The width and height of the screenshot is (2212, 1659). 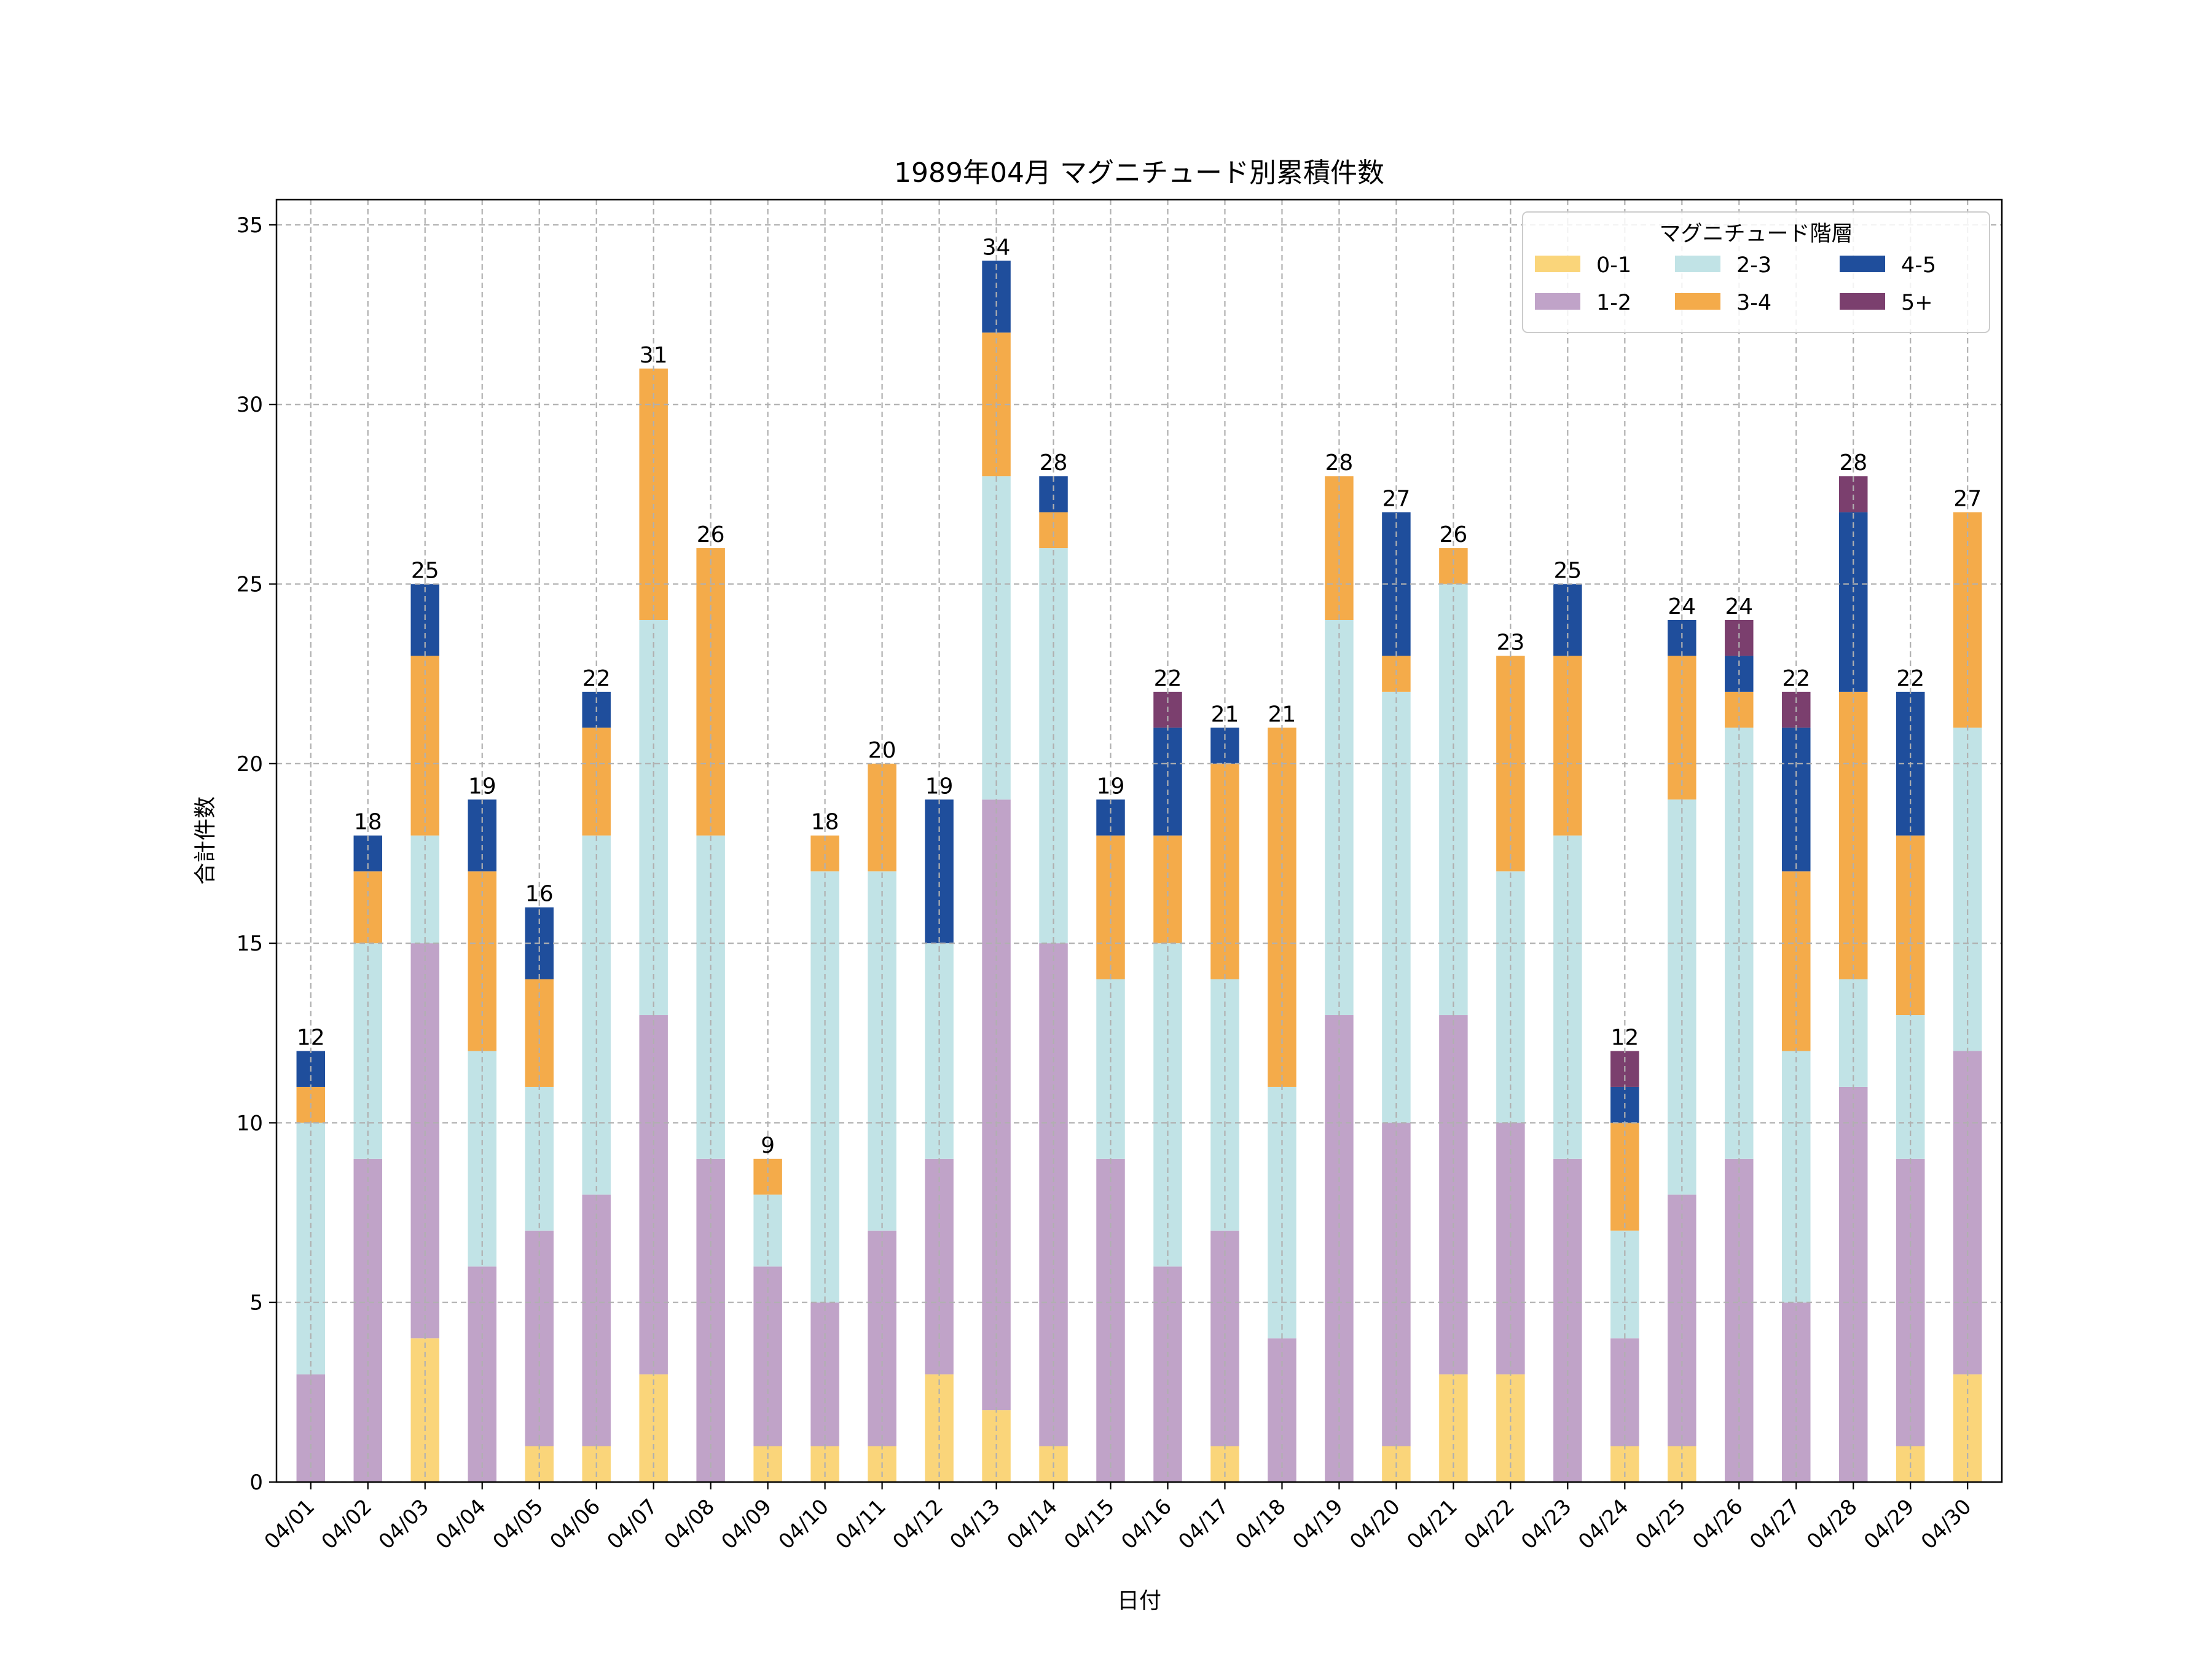 I want to click on bar-total-label: 16, so click(x=539, y=894).